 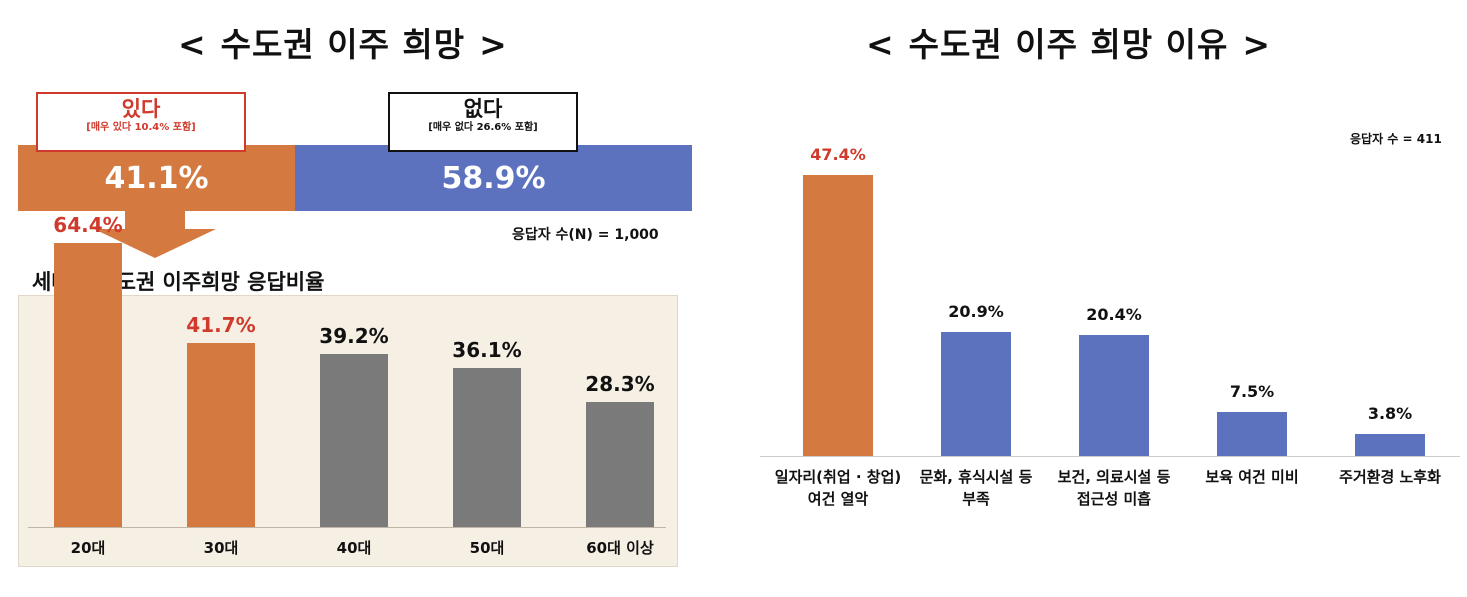 I want to click on generation-category-label-1: 30대, so click(x=221, y=548).